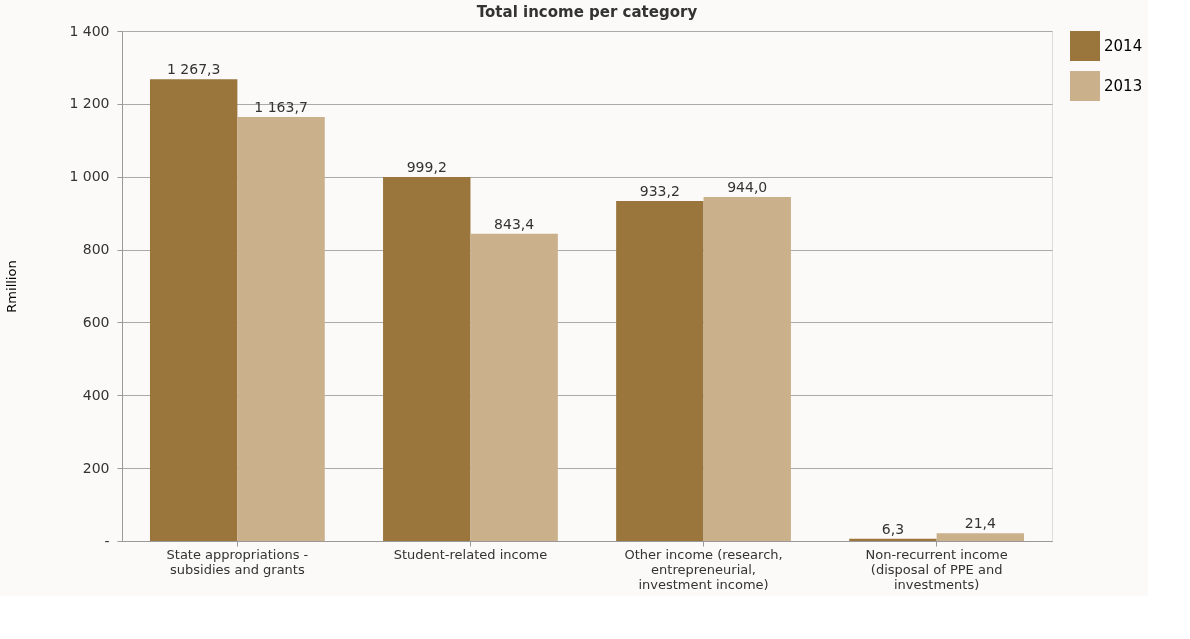  What do you see at coordinates (426, 167) in the screenshot?
I see `data-label: 999,2` at bounding box center [426, 167].